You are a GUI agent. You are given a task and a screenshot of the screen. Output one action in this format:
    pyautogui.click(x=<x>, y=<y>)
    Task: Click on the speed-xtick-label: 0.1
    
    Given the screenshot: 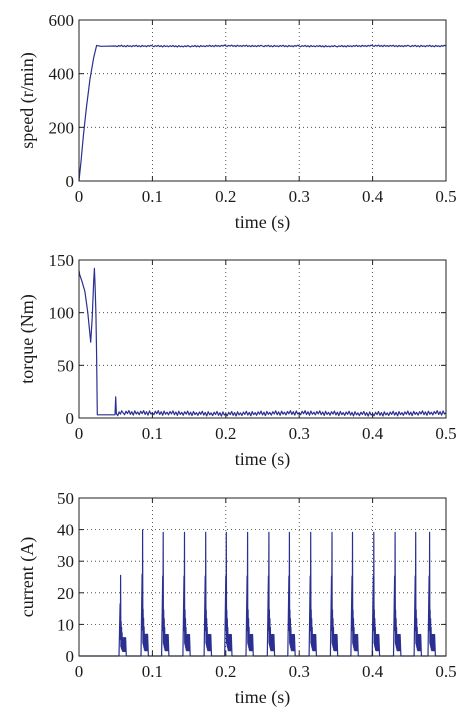 What is the action you would take?
    pyautogui.click(x=152, y=196)
    